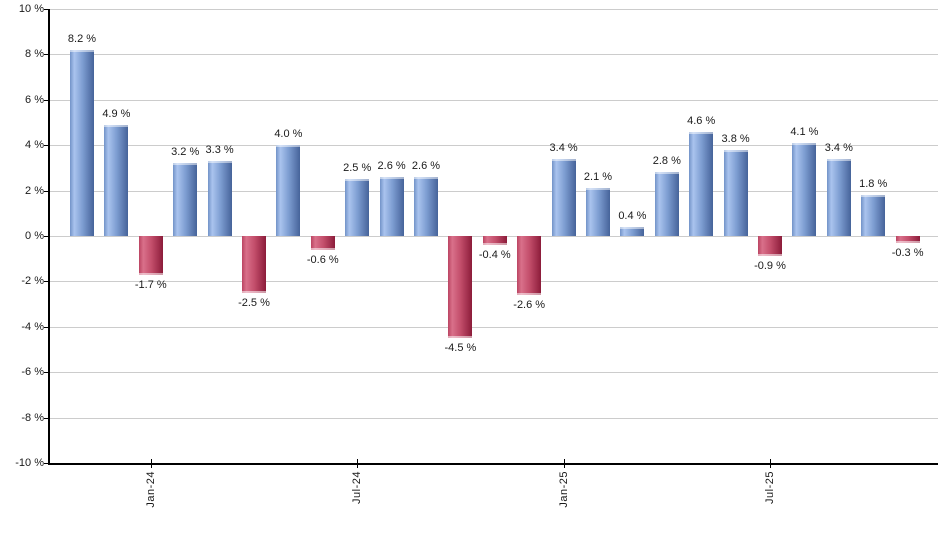 This screenshot has width=940, height=550. I want to click on y-axis-label: 6 %, so click(34, 99).